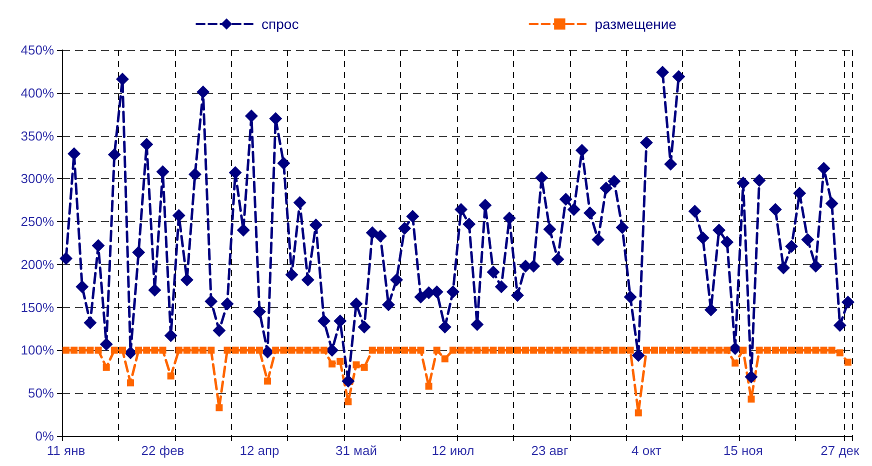 Image resolution: width=872 pixels, height=466 pixels. Describe the element at coordinates (44, 436) in the screenshot. I see `y-tick-label: 0%` at that location.